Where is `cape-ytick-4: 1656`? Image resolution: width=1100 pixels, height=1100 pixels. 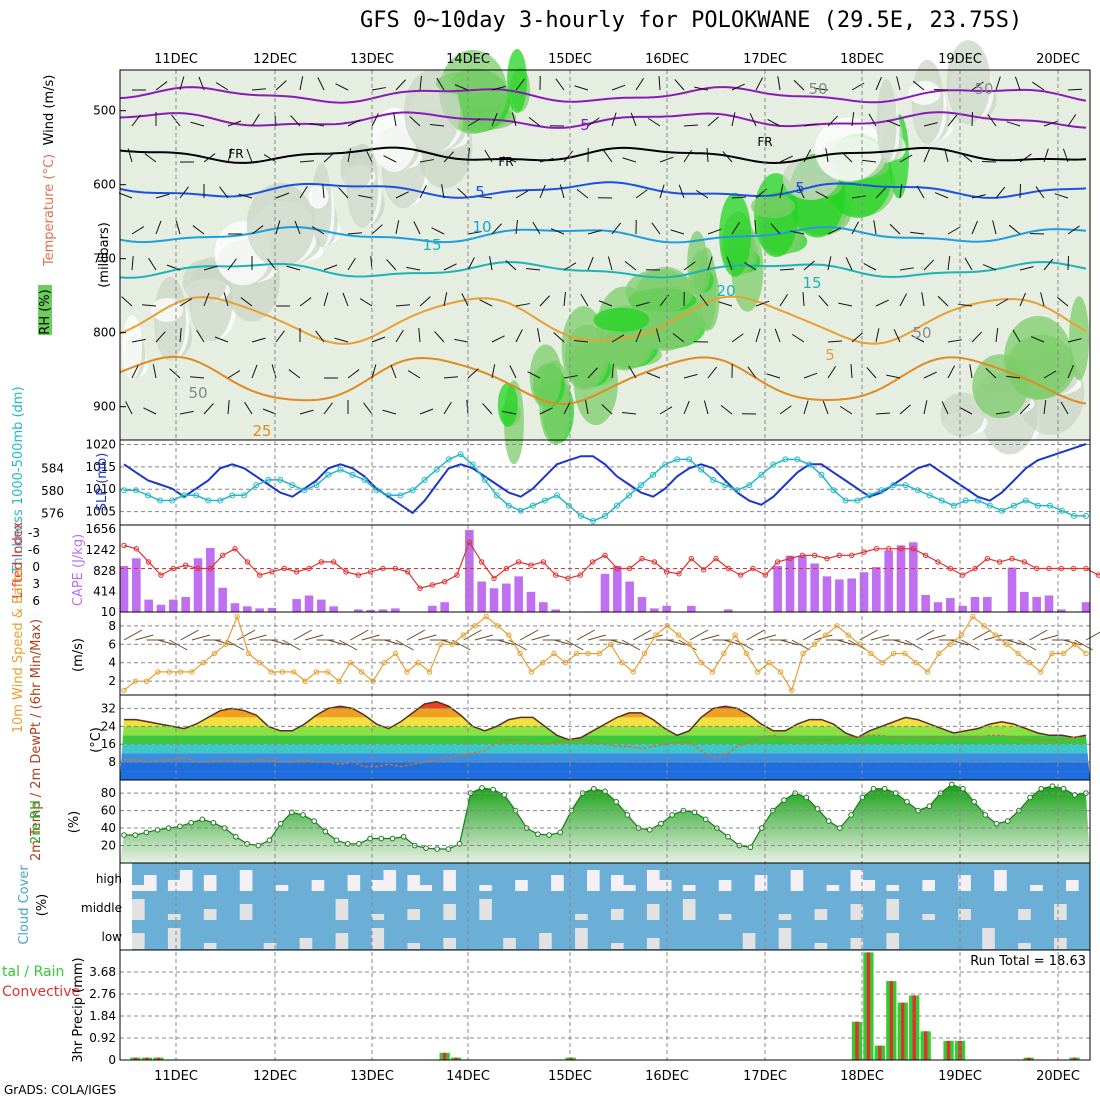
cape-ytick-4: 1656 is located at coordinates (100, 529).